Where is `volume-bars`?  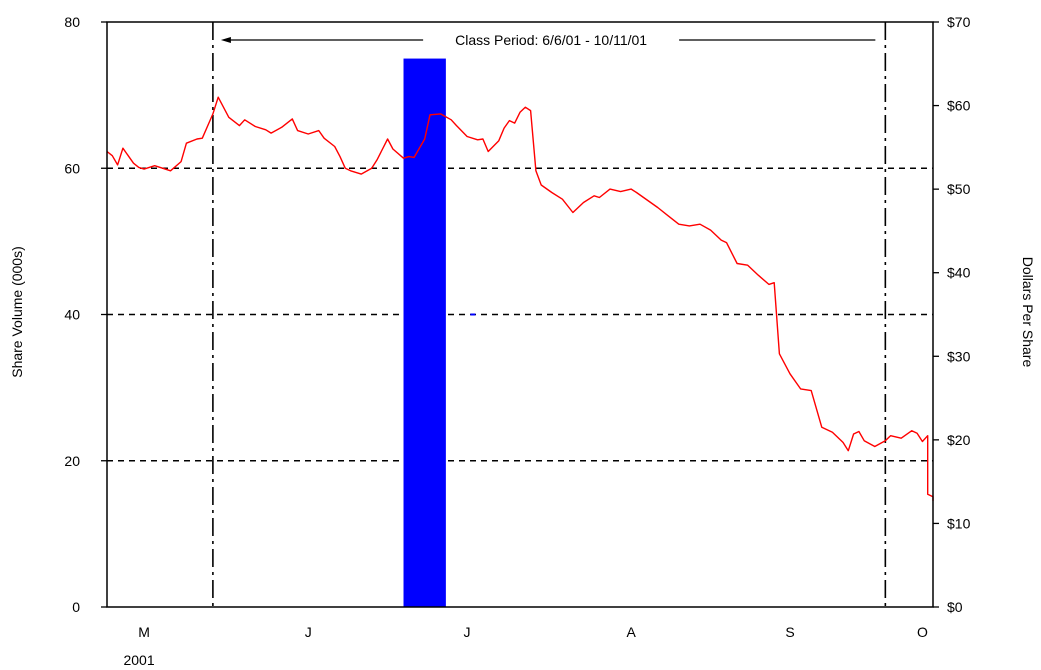 volume-bars is located at coordinates (439, 332).